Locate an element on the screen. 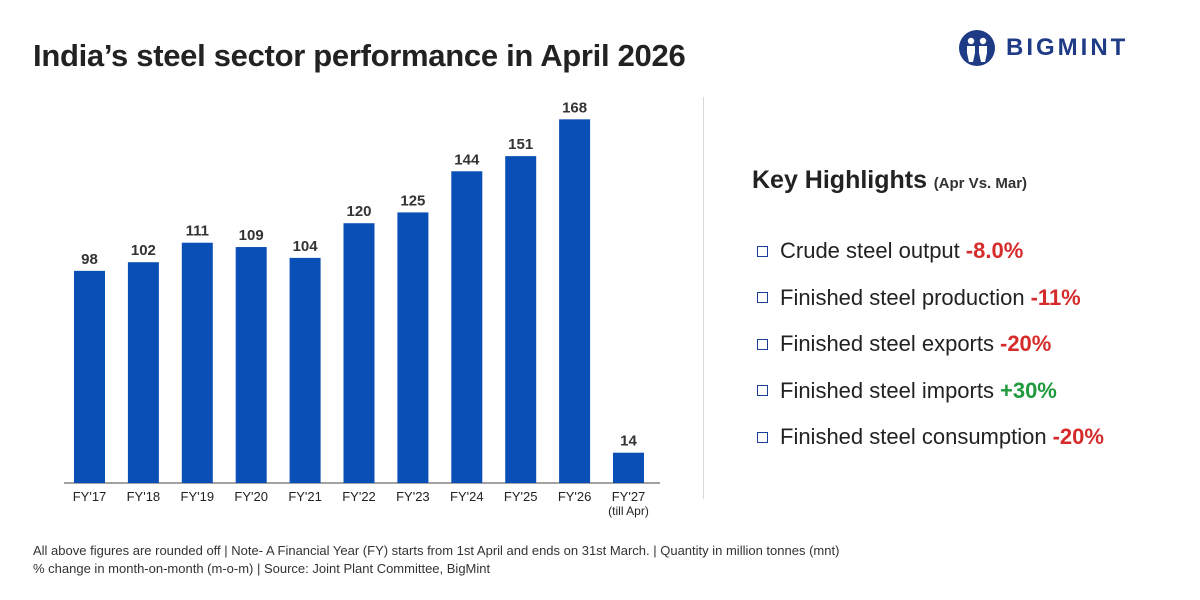 The height and width of the screenshot is (600, 1200). x-tick-sublabel-fy27: (till Apr) is located at coordinates (628, 511).